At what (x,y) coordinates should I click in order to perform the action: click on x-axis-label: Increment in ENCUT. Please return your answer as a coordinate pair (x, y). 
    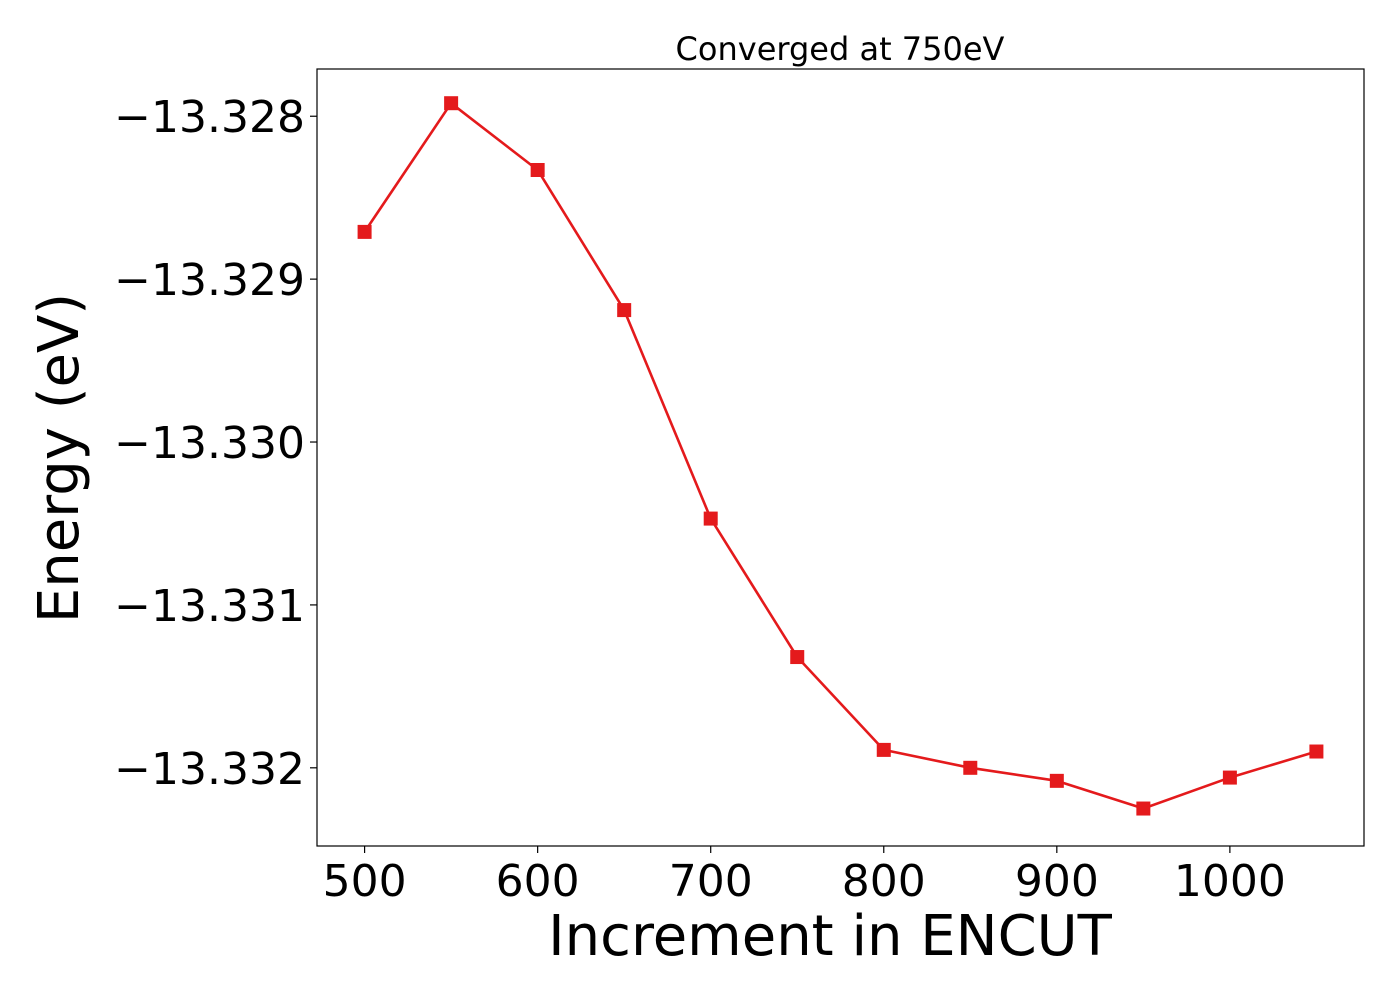
    Looking at the image, I should click on (830, 936).